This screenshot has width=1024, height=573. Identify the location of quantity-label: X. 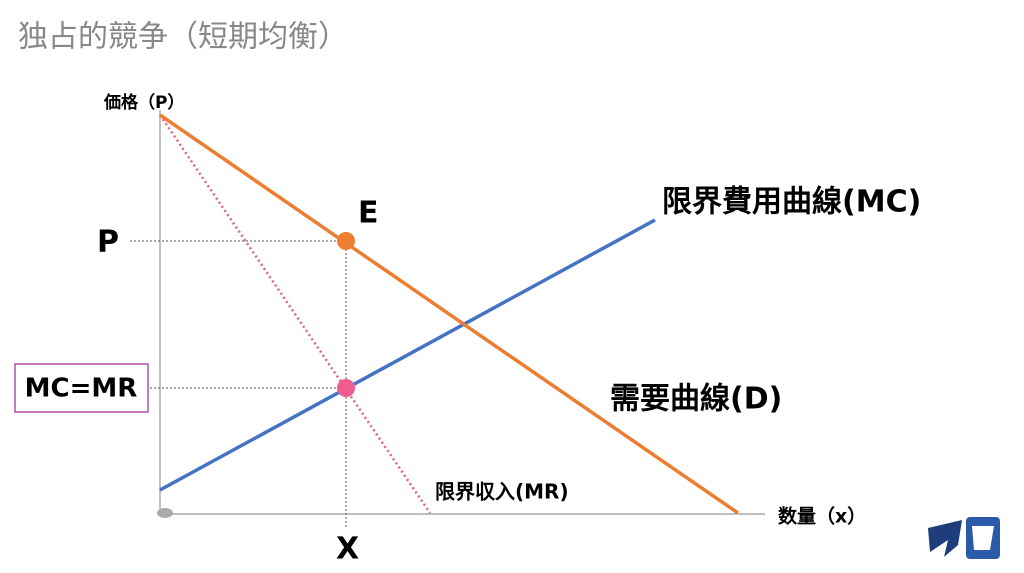
(347, 549).